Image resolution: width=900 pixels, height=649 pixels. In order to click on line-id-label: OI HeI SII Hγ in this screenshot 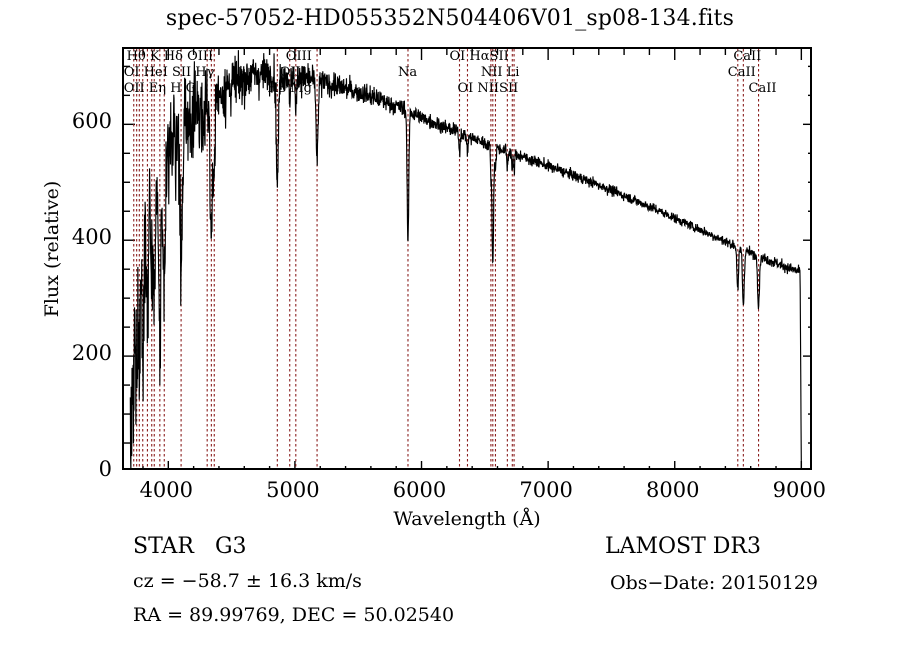, I will do `click(169, 72)`.